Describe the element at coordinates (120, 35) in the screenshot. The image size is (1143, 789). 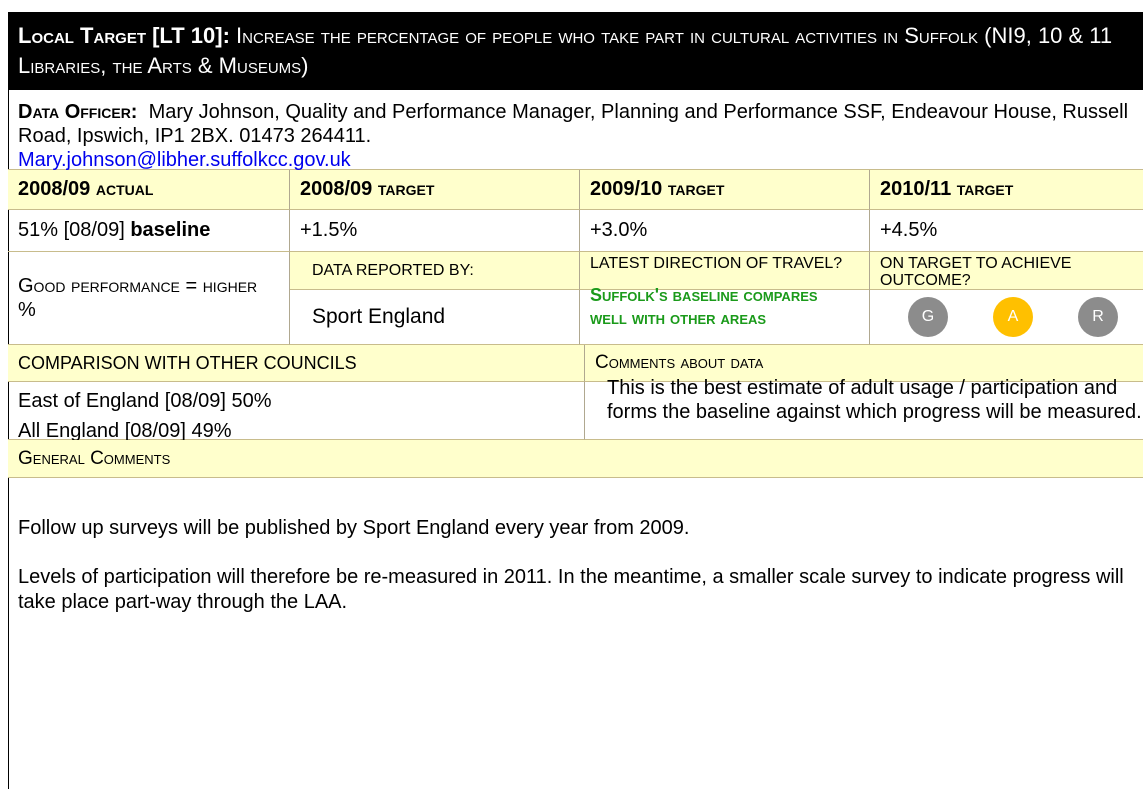
I see `header-label: Local Target [LT 10]` at that location.